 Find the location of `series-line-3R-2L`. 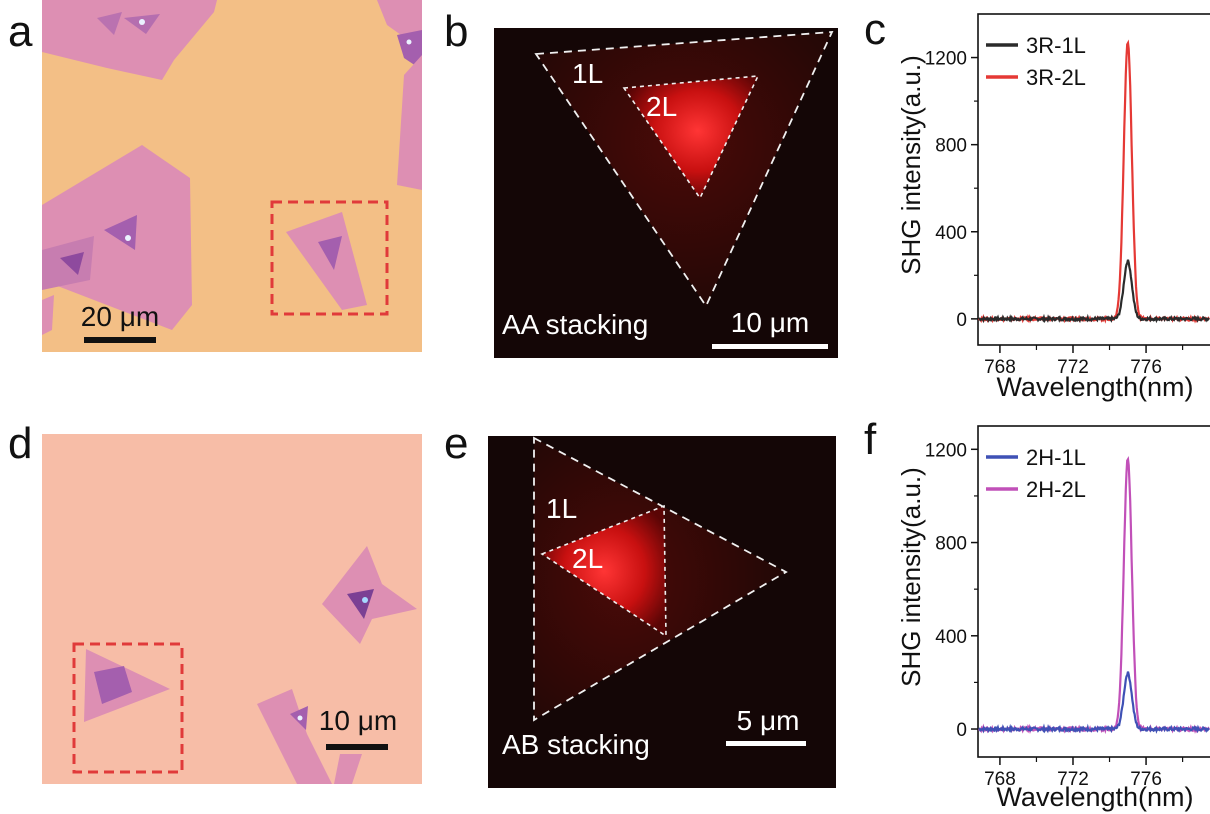

series-line-3R-2L is located at coordinates (1093, 181).